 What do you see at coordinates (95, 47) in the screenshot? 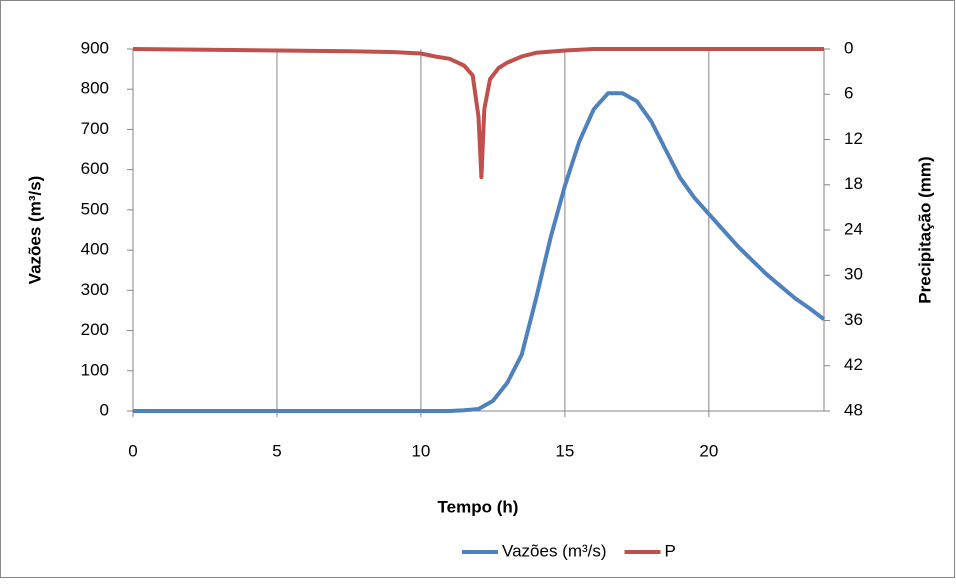
I see `y-tick-label: 900` at bounding box center [95, 47].